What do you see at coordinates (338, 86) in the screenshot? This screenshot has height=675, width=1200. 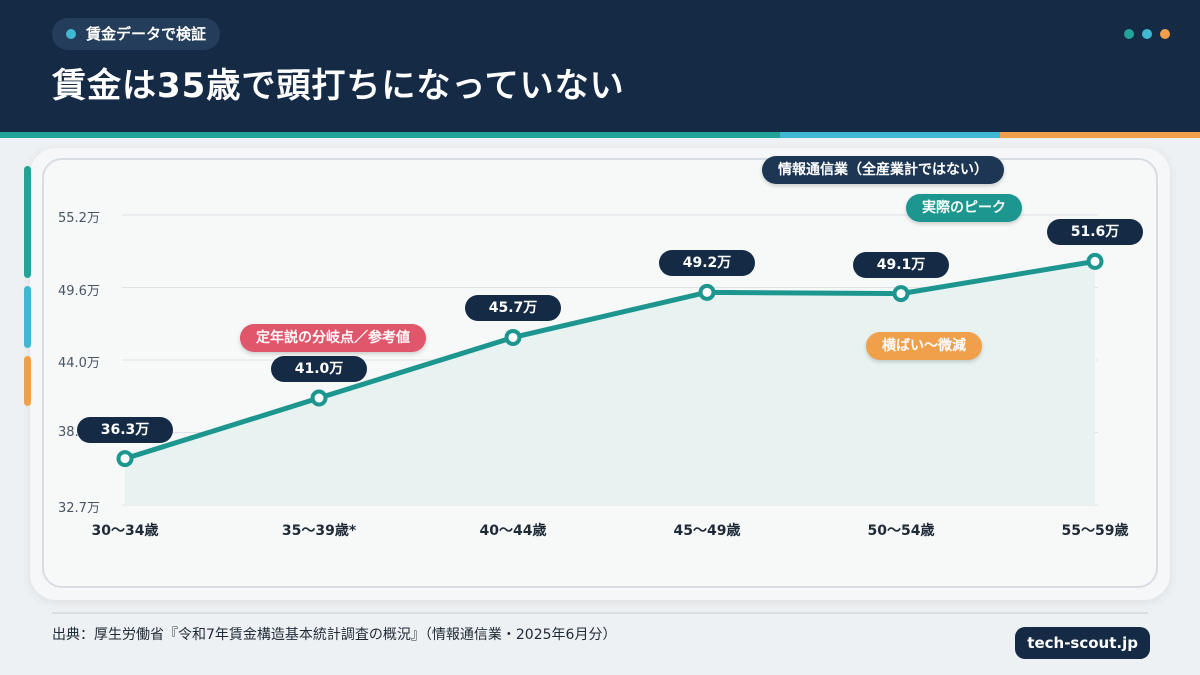 I see `page-title: 賃金は35歳で頭打ちになっていない` at bounding box center [338, 86].